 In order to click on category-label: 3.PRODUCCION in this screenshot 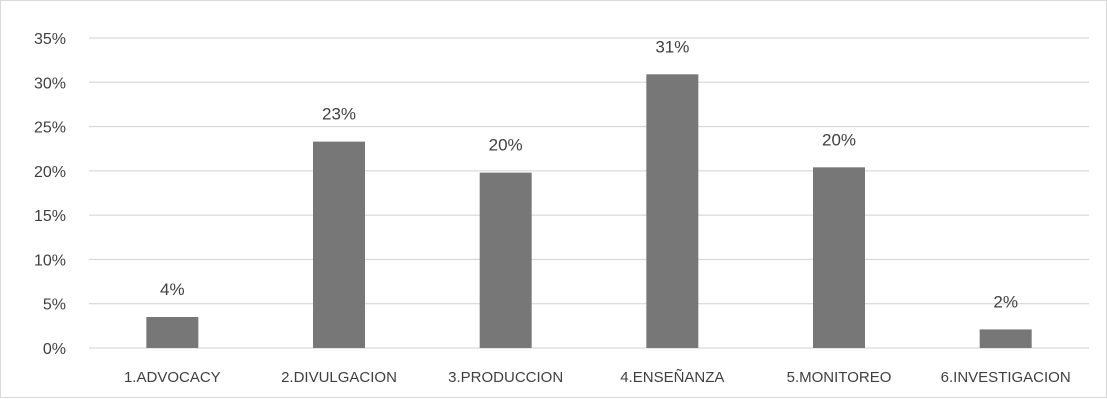, I will do `click(505, 377)`.